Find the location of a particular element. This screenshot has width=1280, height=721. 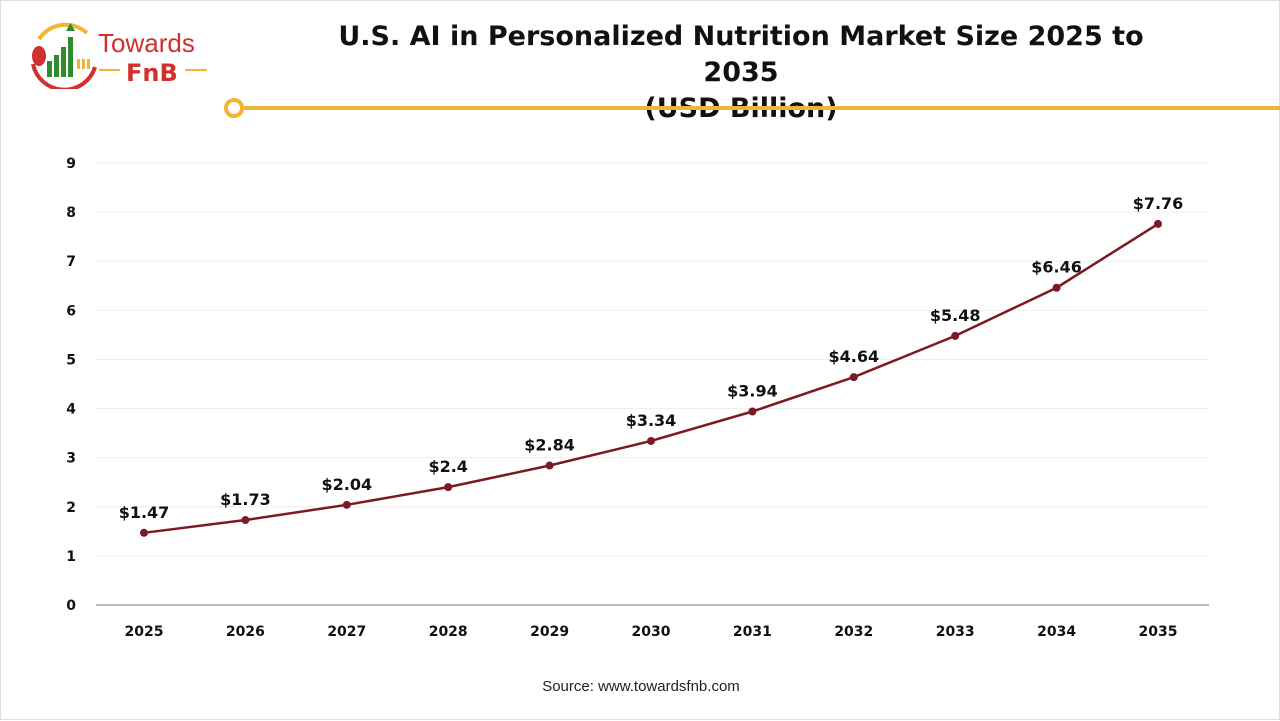

data-label: $2.84 is located at coordinates (549, 445).